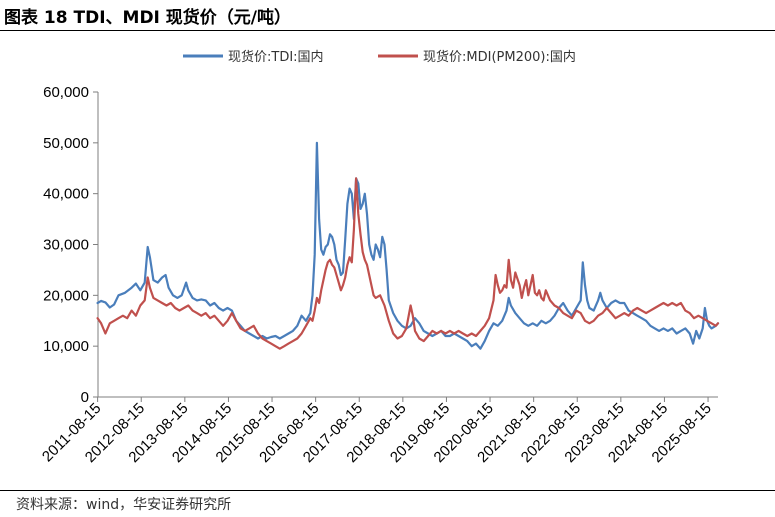 The image size is (775, 517). I want to click on y-tick-label: 40,000, so click(66, 194).